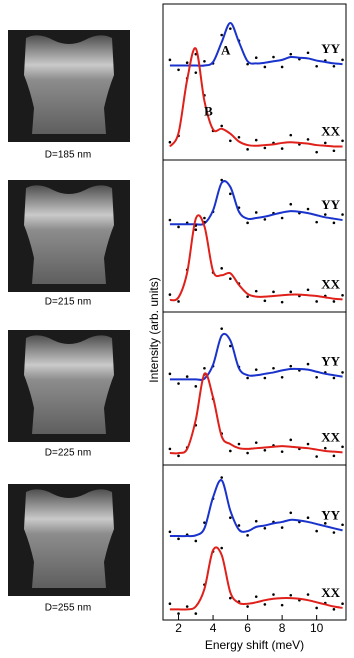 This screenshot has width=354, height=658. What do you see at coordinates (247, 628) in the screenshot?
I see `x-tick-label: 6` at bounding box center [247, 628].